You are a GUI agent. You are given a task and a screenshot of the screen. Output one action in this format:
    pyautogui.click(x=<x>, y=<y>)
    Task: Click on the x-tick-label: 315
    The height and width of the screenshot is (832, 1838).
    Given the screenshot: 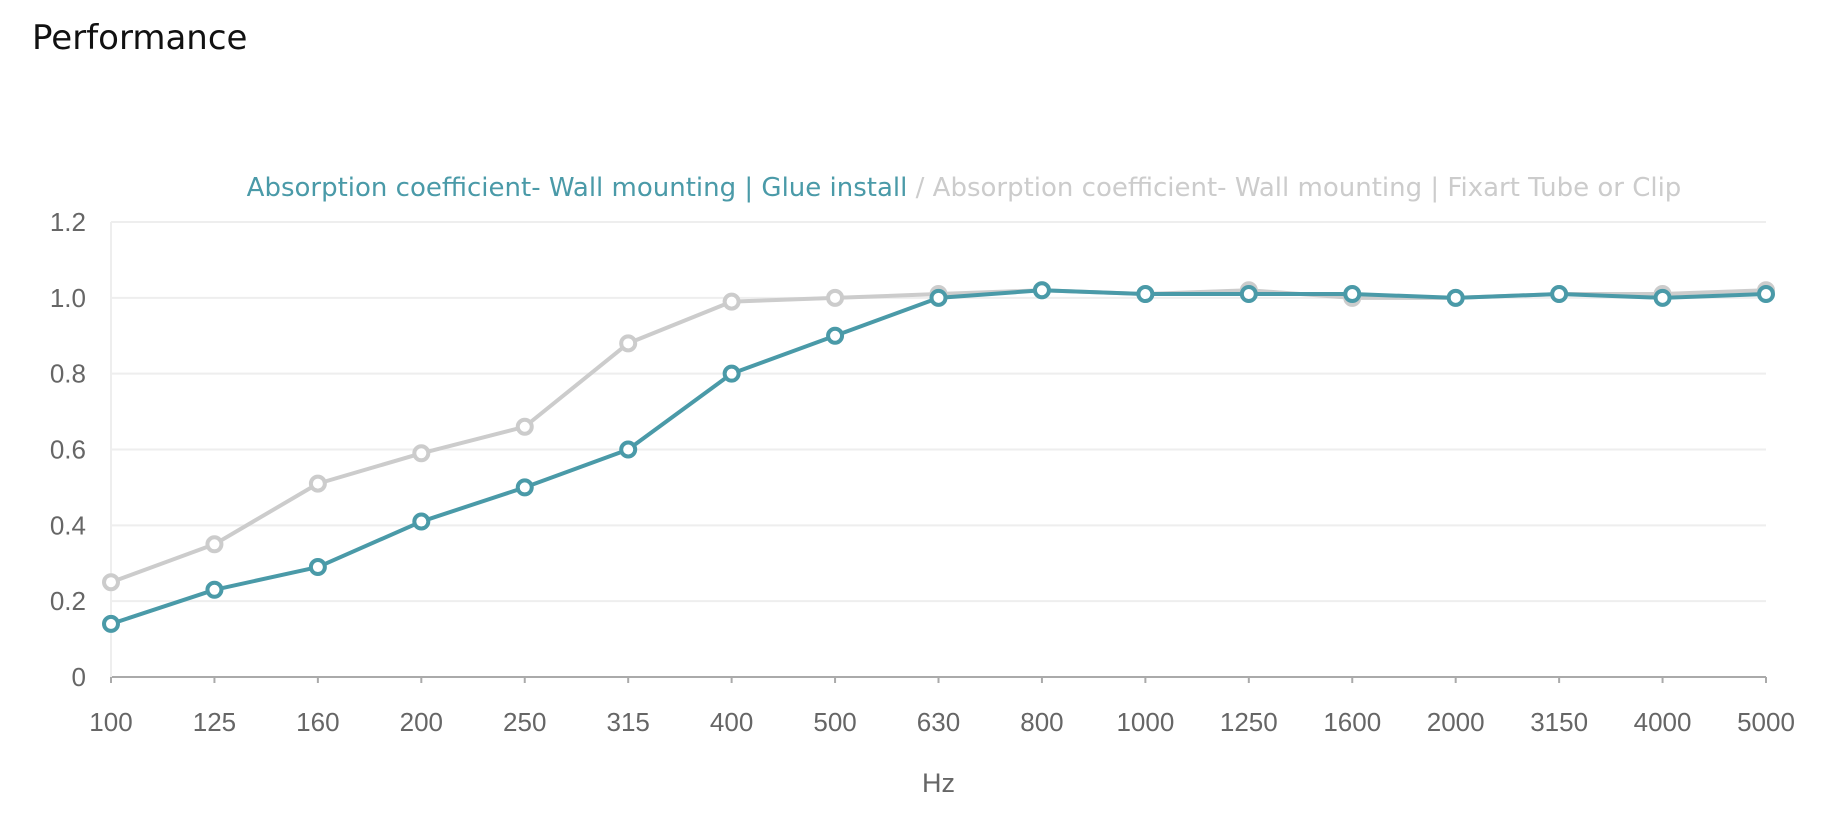 What is the action you would take?
    pyautogui.click(x=627, y=722)
    